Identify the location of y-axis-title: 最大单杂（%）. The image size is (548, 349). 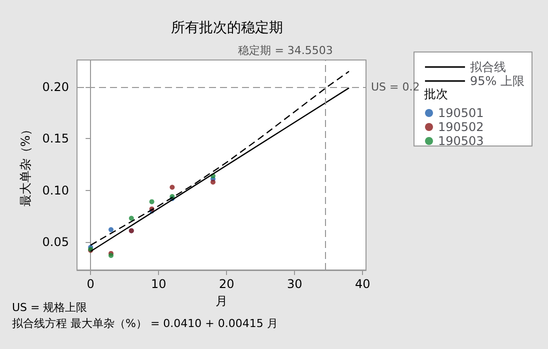
(25, 165).